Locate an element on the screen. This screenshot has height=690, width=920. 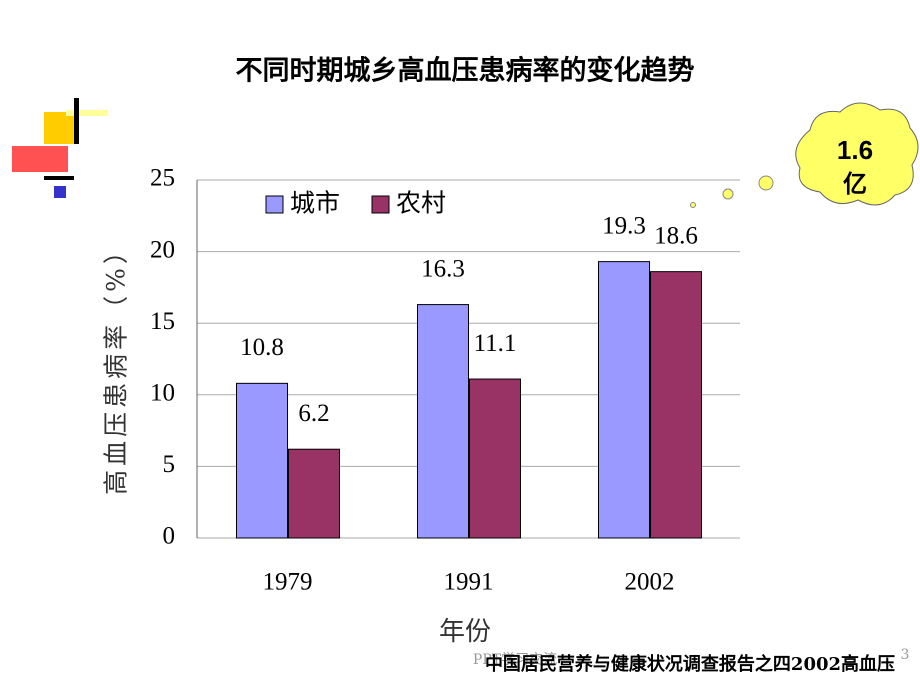
y-axis-label: 高血压患病率（%） is located at coordinates (116, 365).